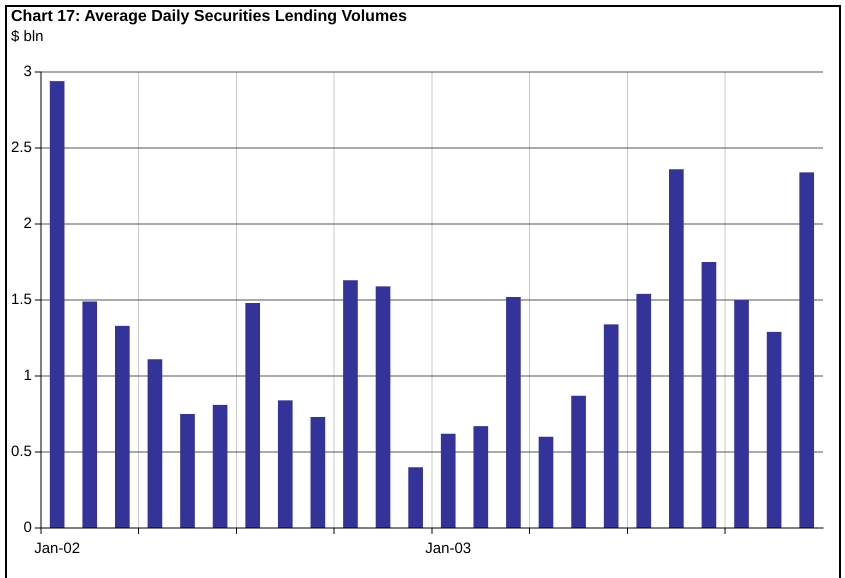  I want to click on x-tick-label: Jan-03, so click(448, 549).